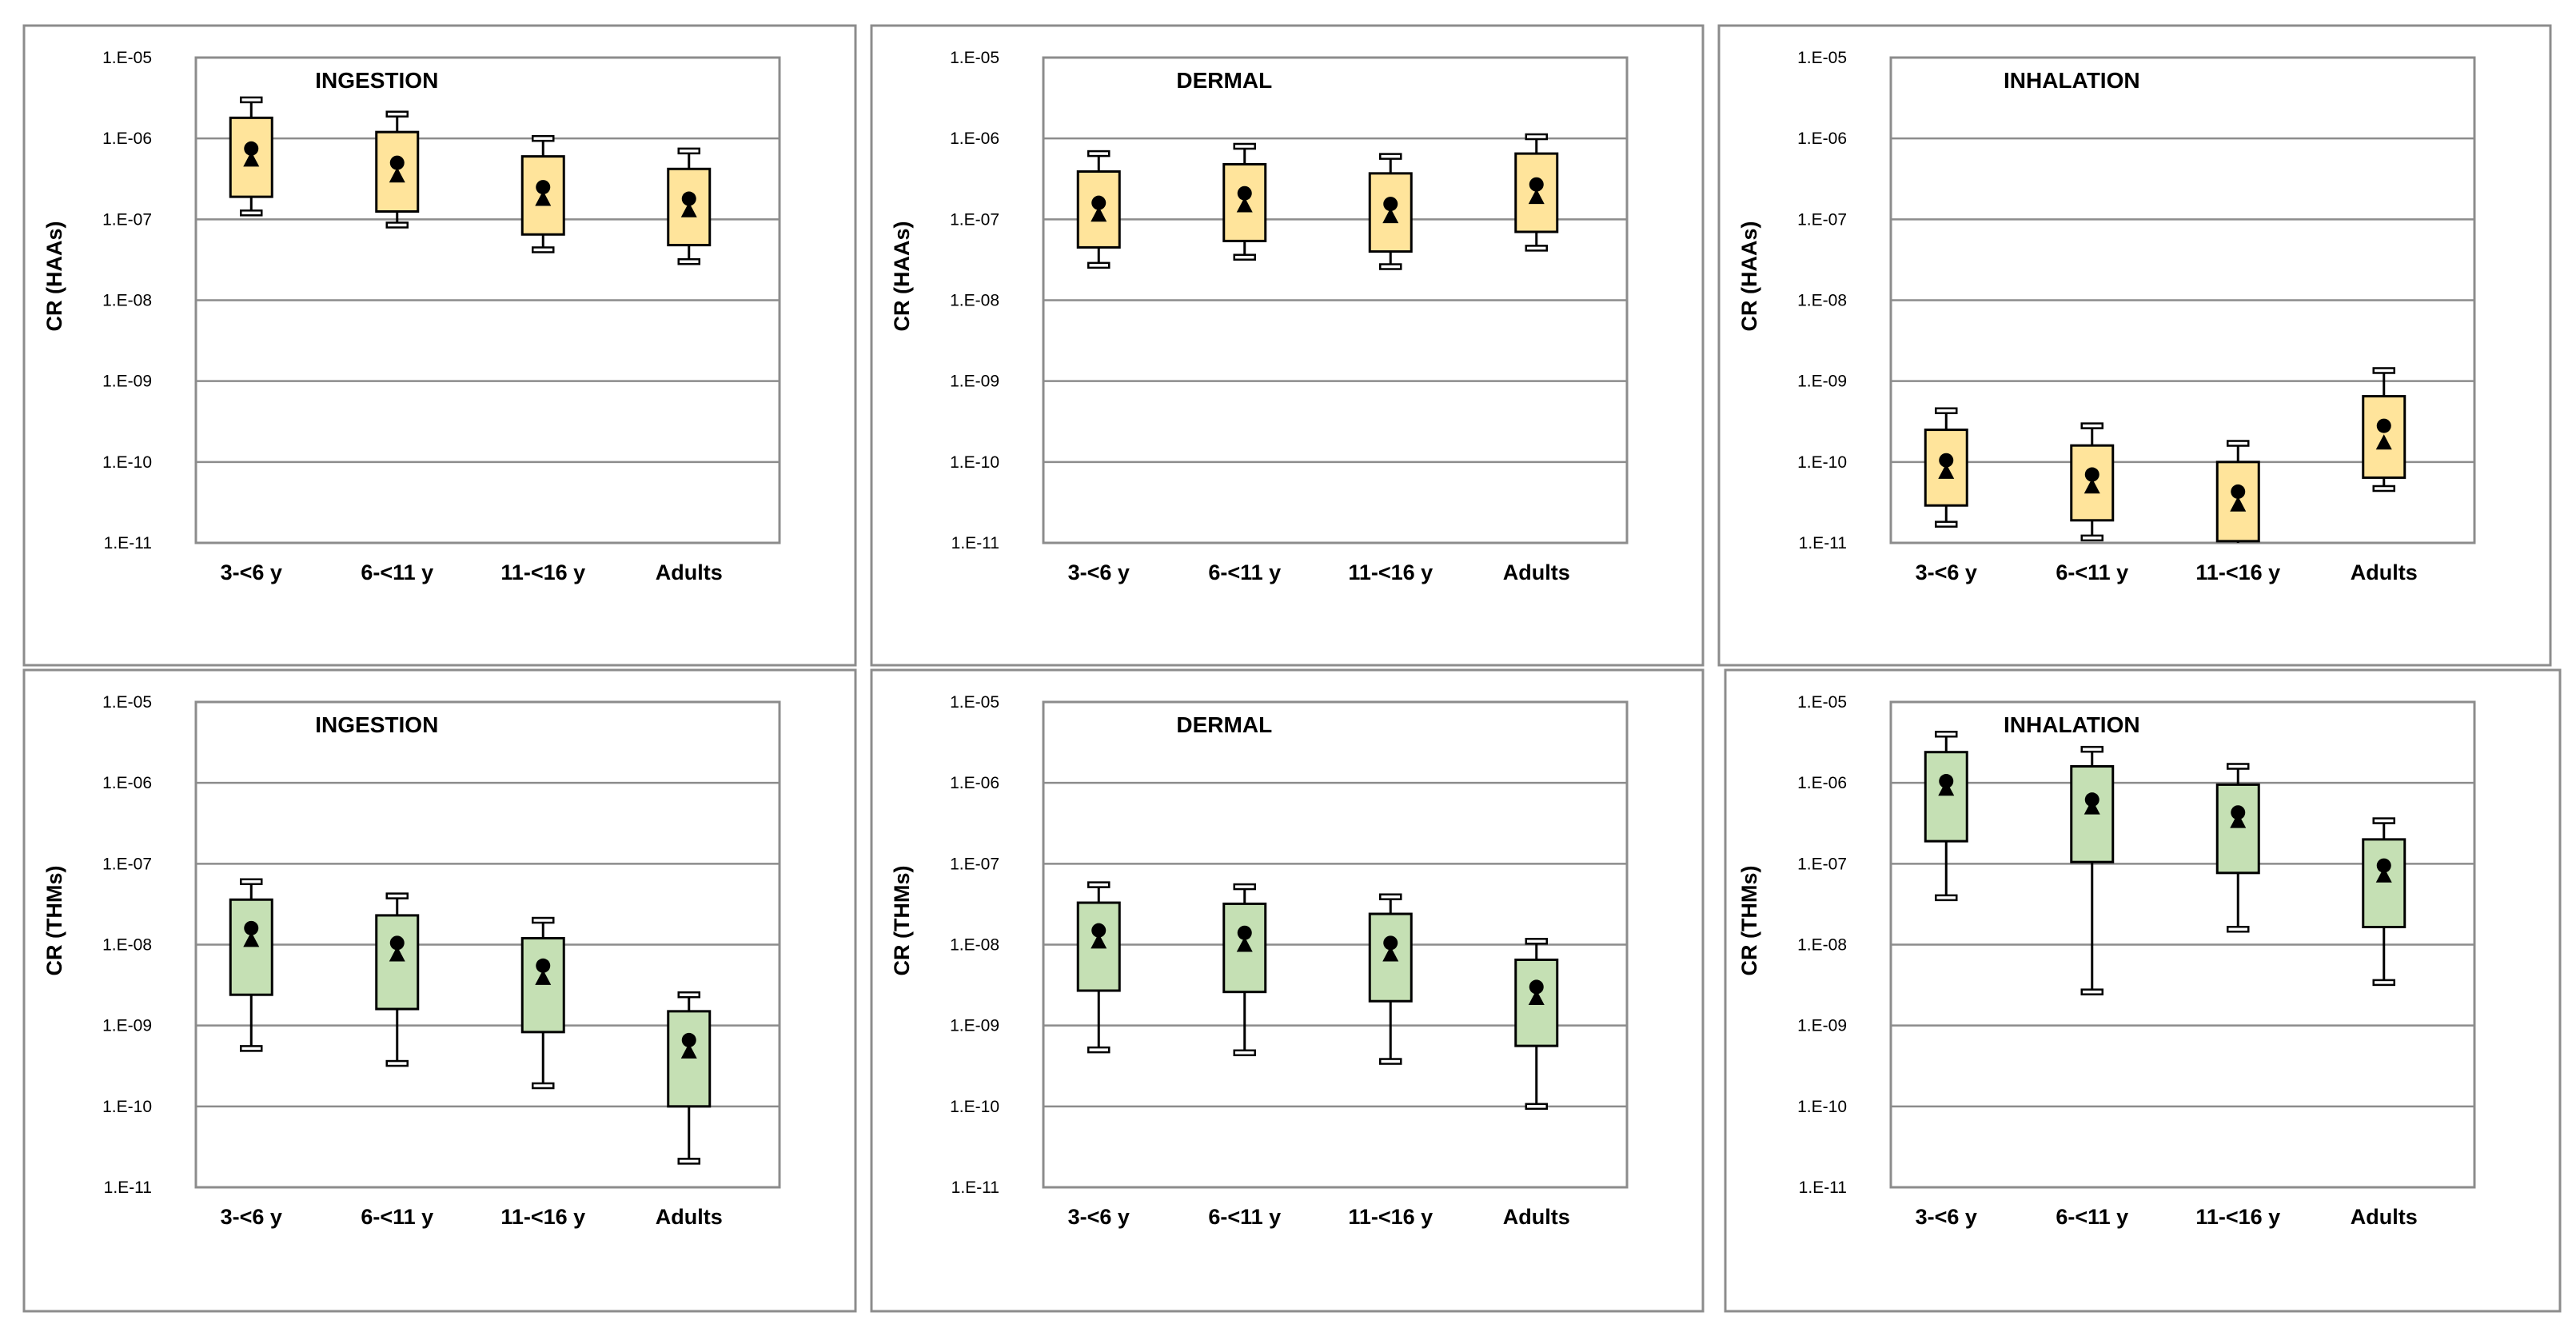 The width and height of the screenshot is (2576, 1332). Describe the element at coordinates (1224, 724) in the screenshot. I see `chart-title: DERMAL` at that location.